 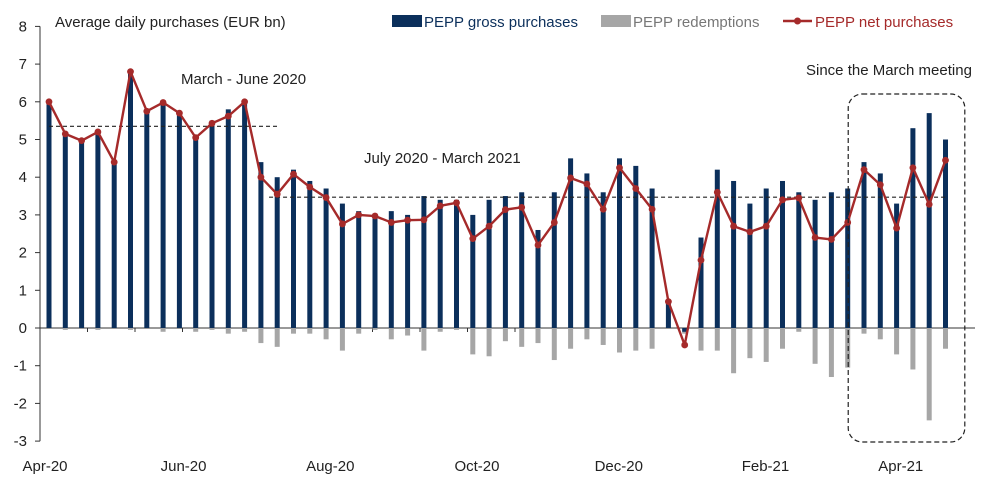 I want to click on annotation-since-march: Since the March meeting, so click(x=889, y=70).